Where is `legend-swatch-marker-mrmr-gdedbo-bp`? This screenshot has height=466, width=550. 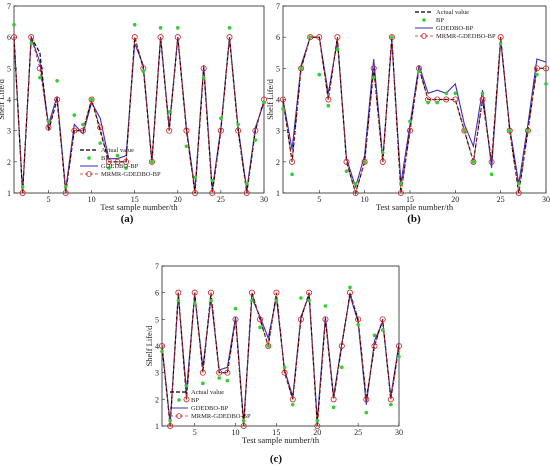 legend-swatch-marker-mrmr-gdedbo-bp is located at coordinates (179, 416).